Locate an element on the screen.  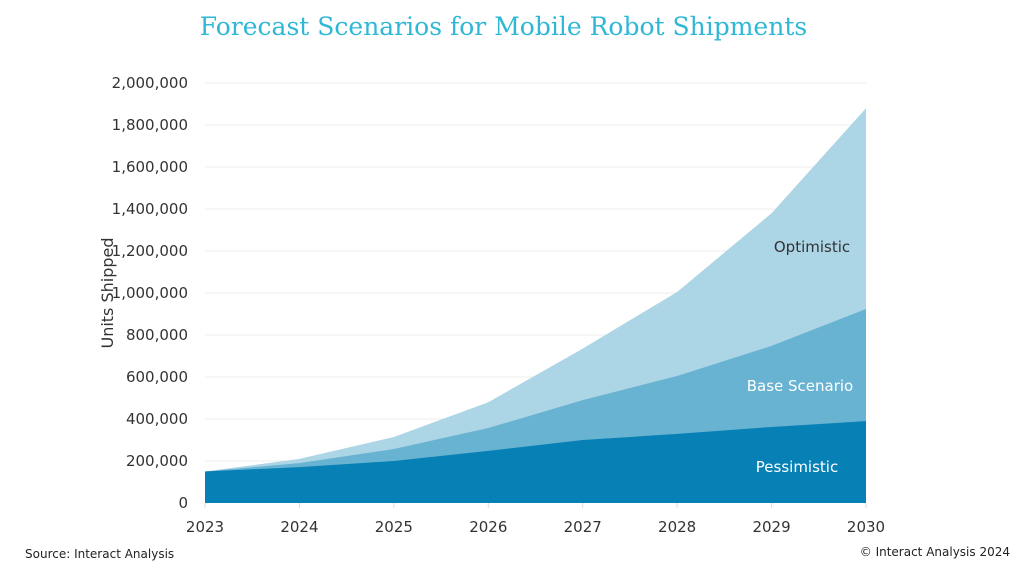
y-tick-label: 0 is located at coordinates (183, 503).